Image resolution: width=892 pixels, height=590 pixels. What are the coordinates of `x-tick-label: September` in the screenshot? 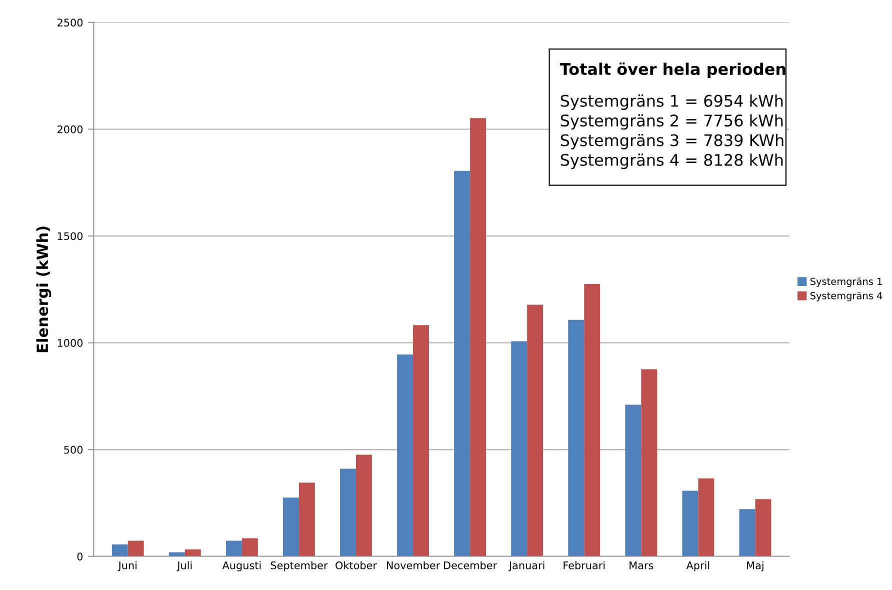 It's located at (299, 566).